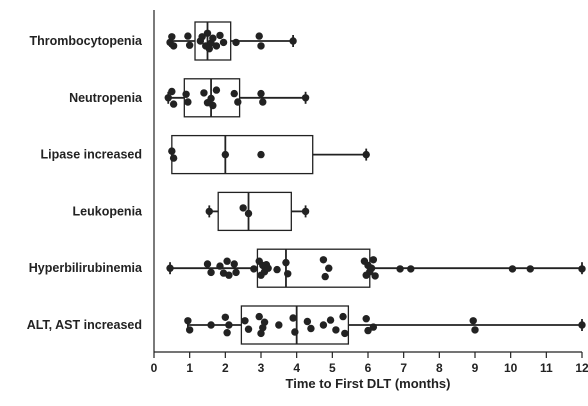 The image size is (588, 406). Describe the element at coordinates (86, 268) in the screenshot. I see `category-label-hyperbilirubinemia: Hyperbilirubinemia` at that location.